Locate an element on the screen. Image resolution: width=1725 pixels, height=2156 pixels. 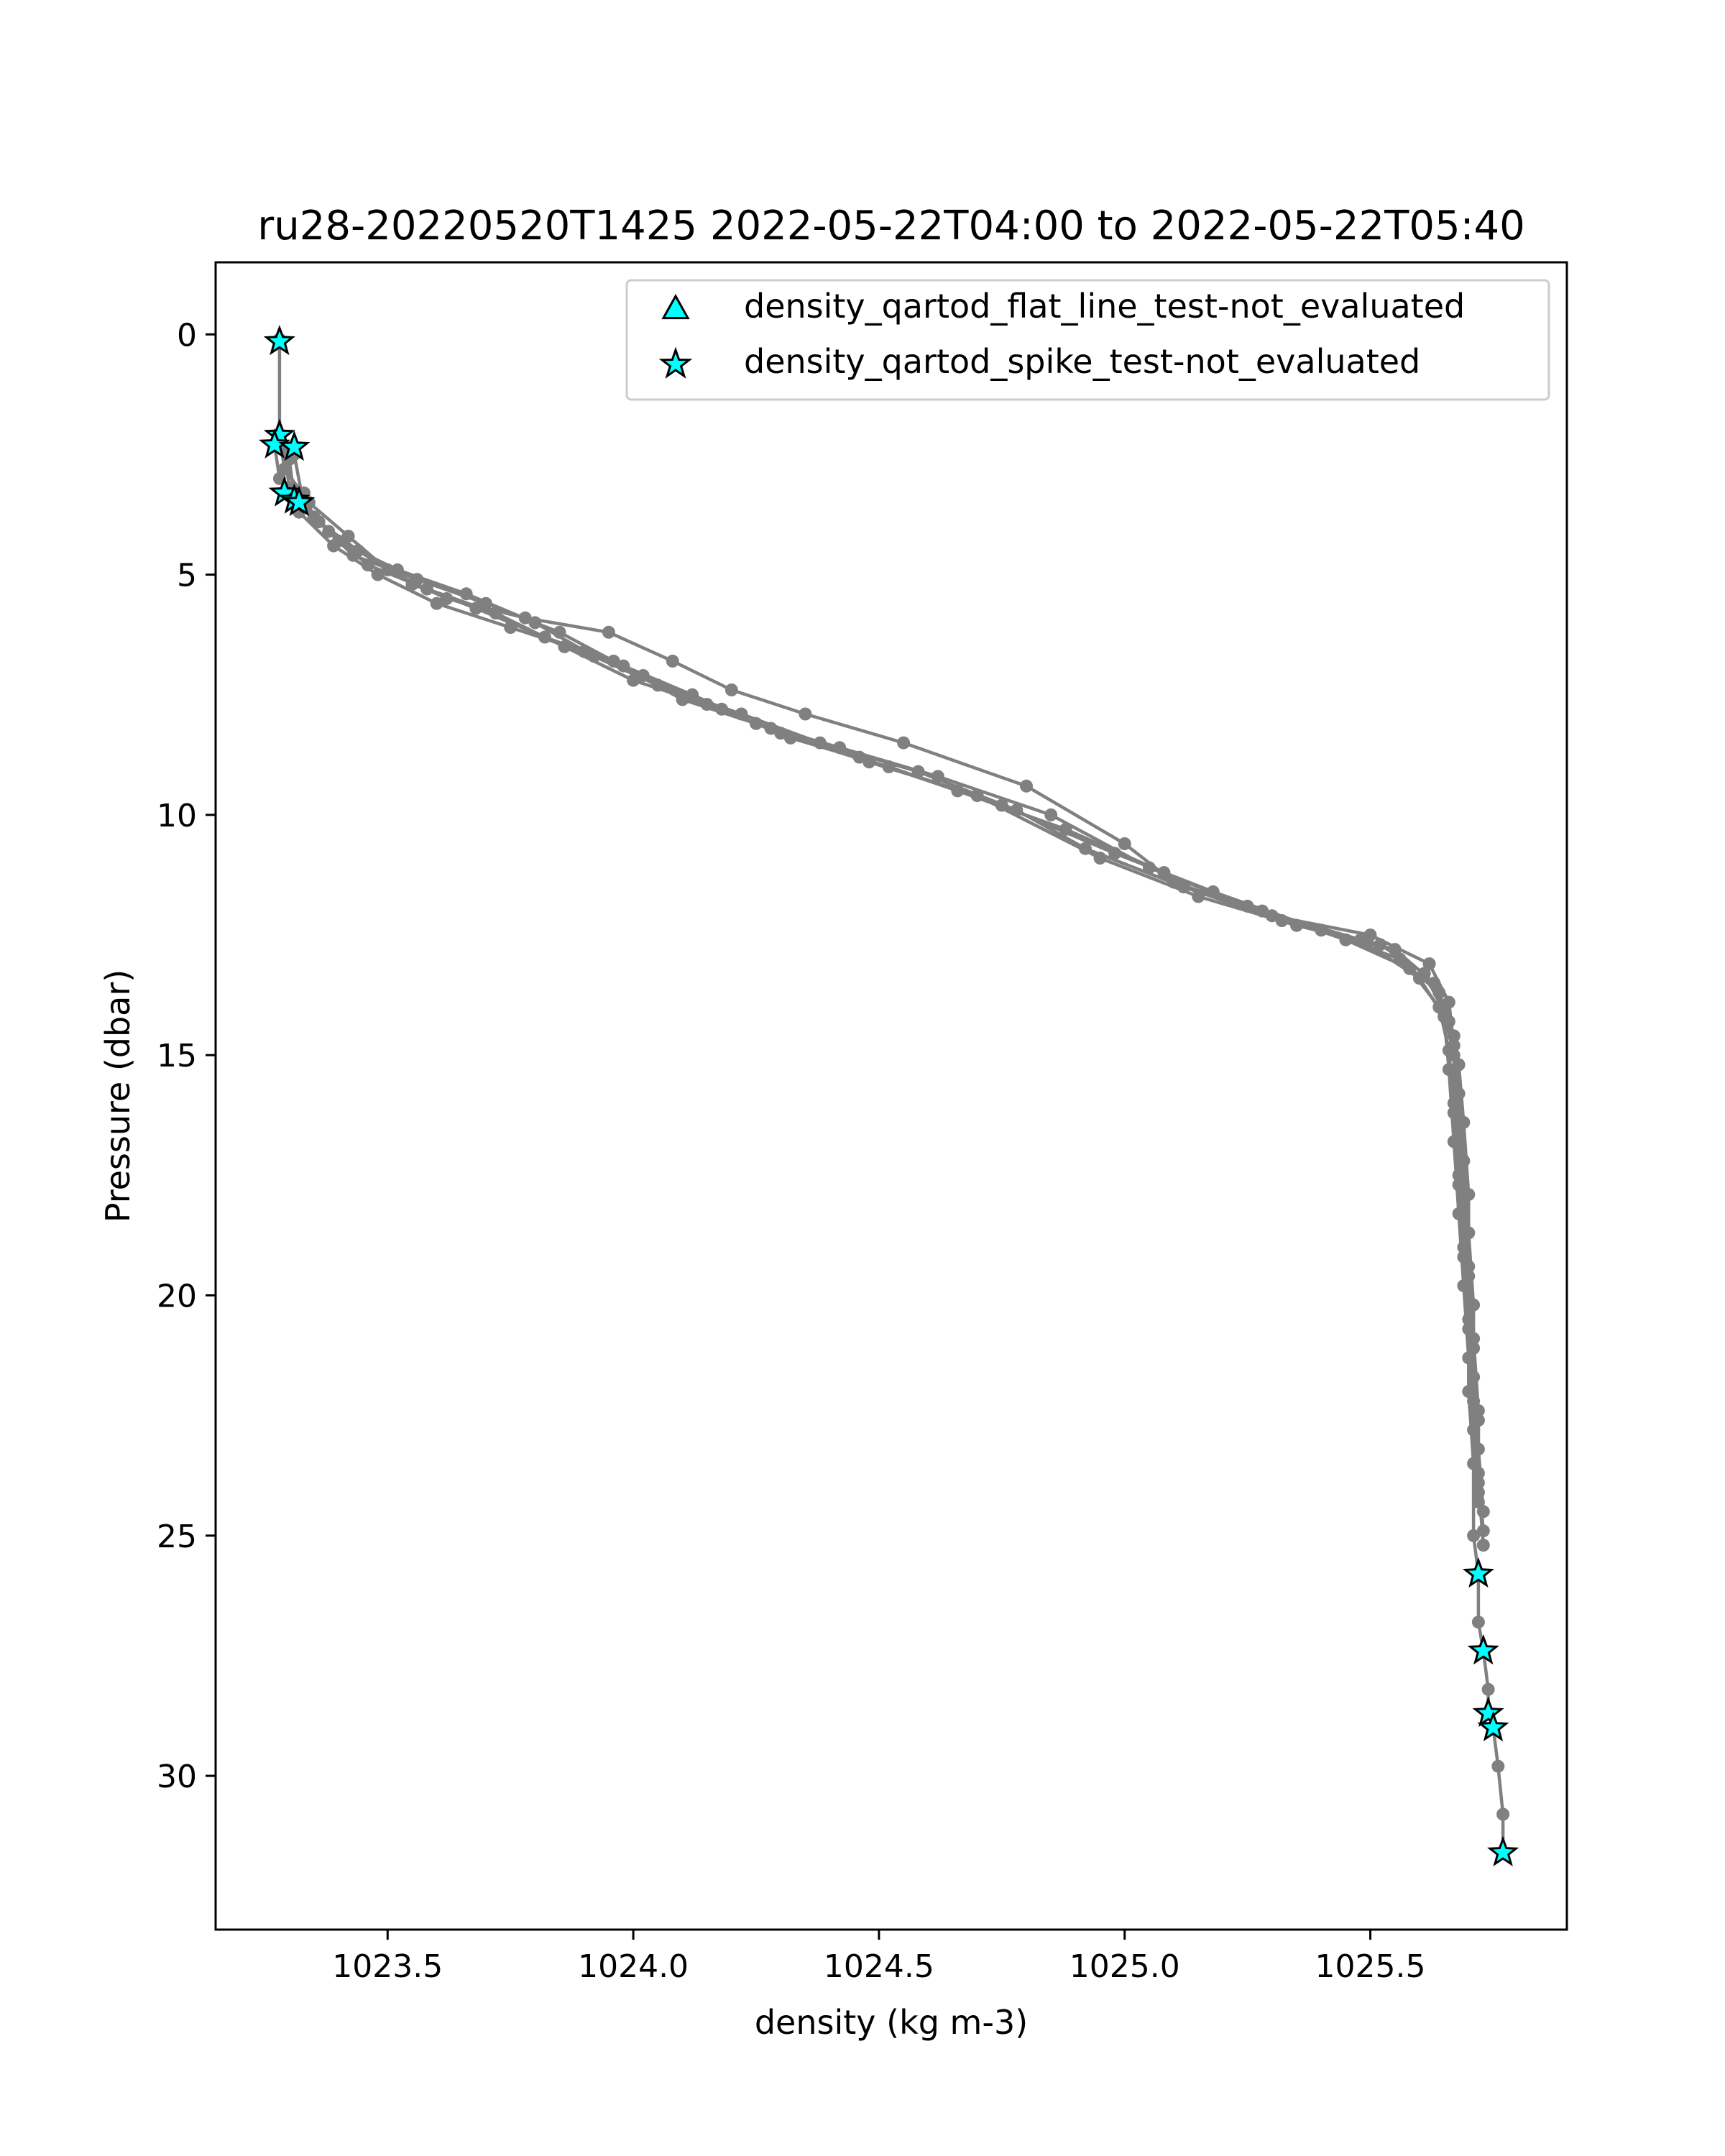
legend-triangle-marker-icon is located at coordinates (675, 306).